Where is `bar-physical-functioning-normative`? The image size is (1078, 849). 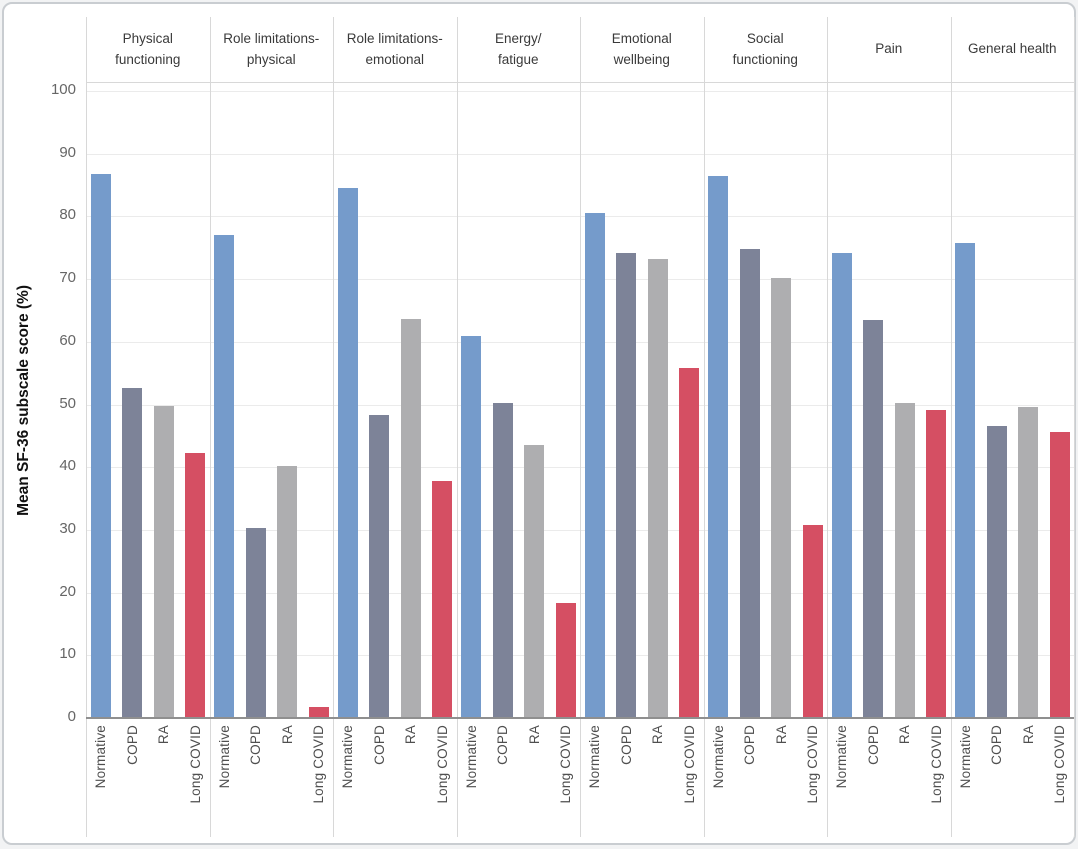
bar-physical-functioning-normative is located at coordinates (100, 445).